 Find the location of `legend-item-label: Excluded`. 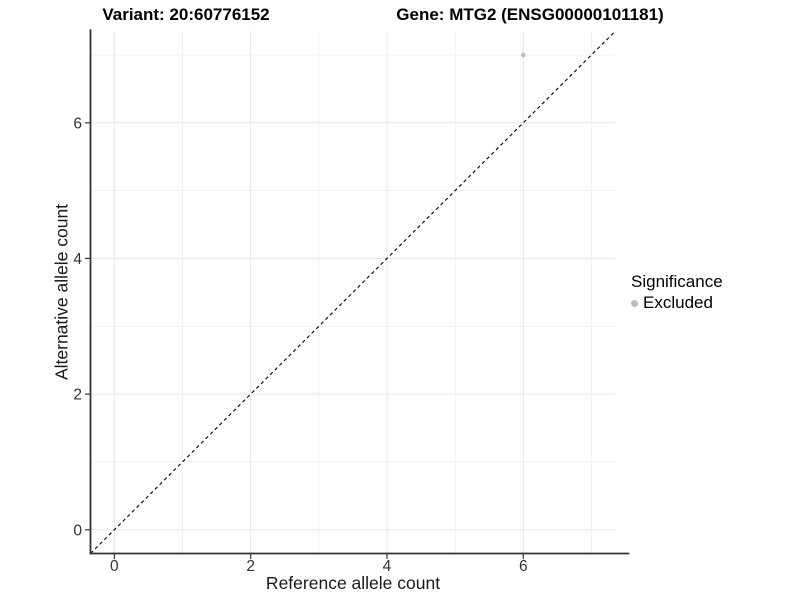

legend-item-label: Excluded is located at coordinates (678, 302).